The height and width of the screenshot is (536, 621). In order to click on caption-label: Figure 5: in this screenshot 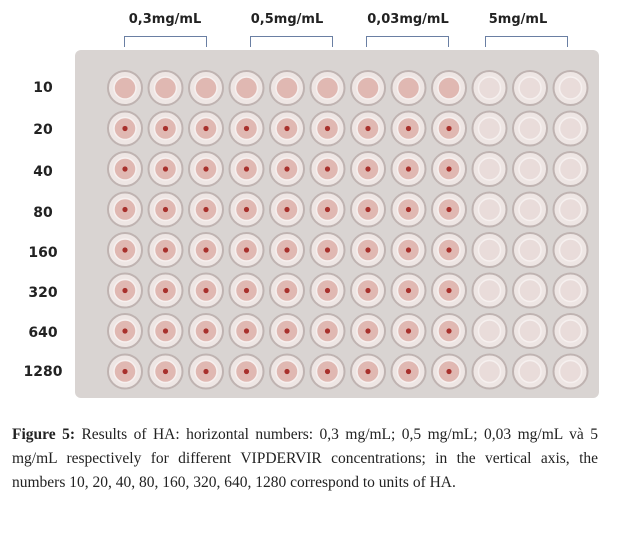, I will do `click(43, 434)`.